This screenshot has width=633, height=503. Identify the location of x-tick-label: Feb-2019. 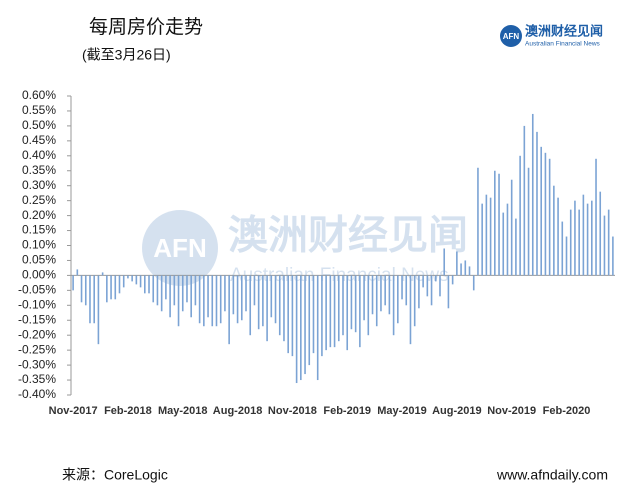
(347, 411).